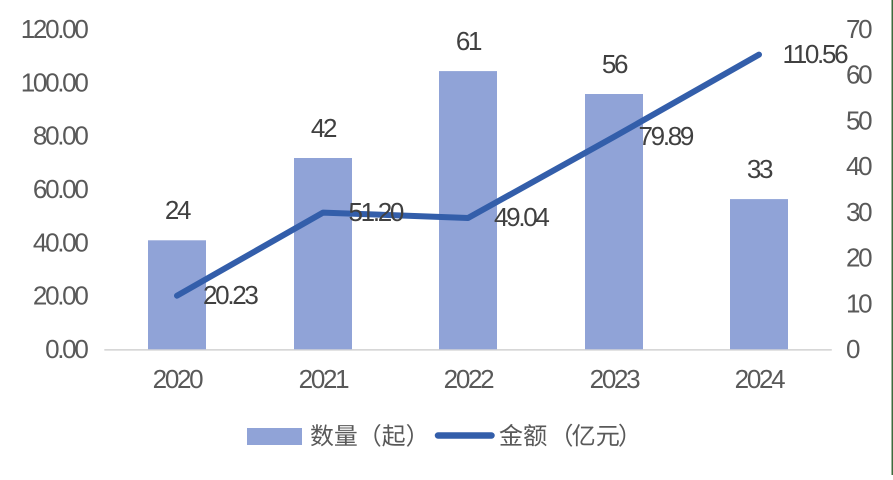  What do you see at coordinates (60, 296) in the screenshot?
I see `svg-text: 20.00` at bounding box center [60, 296].